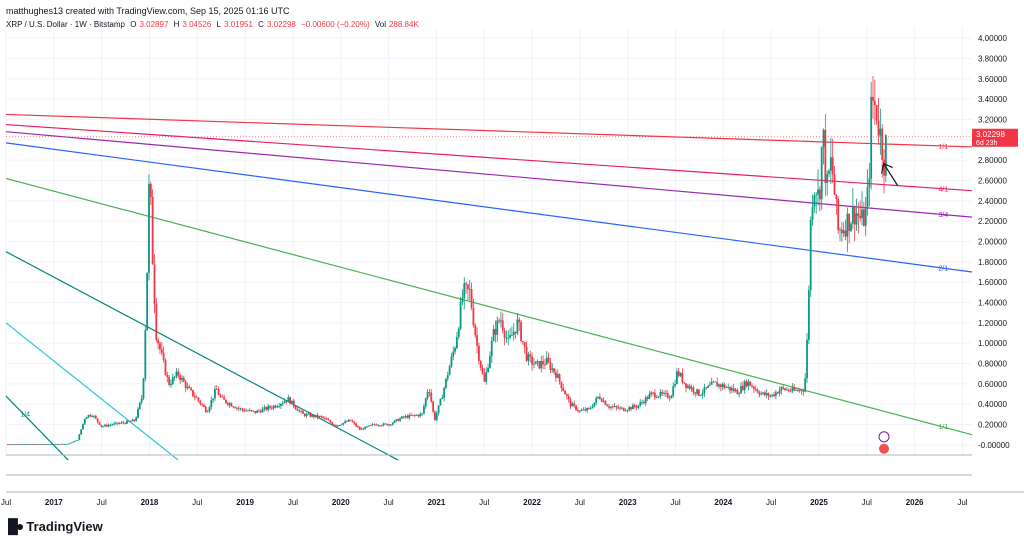 The image size is (1024, 543). Describe the element at coordinates (238, 24) in the screenshot. I see `low-value: 3.01951` at that location.